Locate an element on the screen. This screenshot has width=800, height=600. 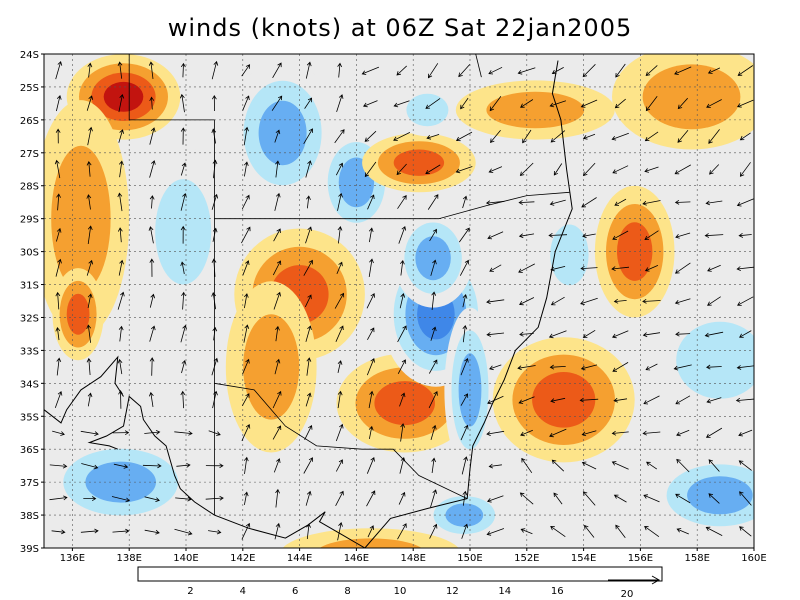
y-tick-label: 24S is located at coordinates (29, 55).